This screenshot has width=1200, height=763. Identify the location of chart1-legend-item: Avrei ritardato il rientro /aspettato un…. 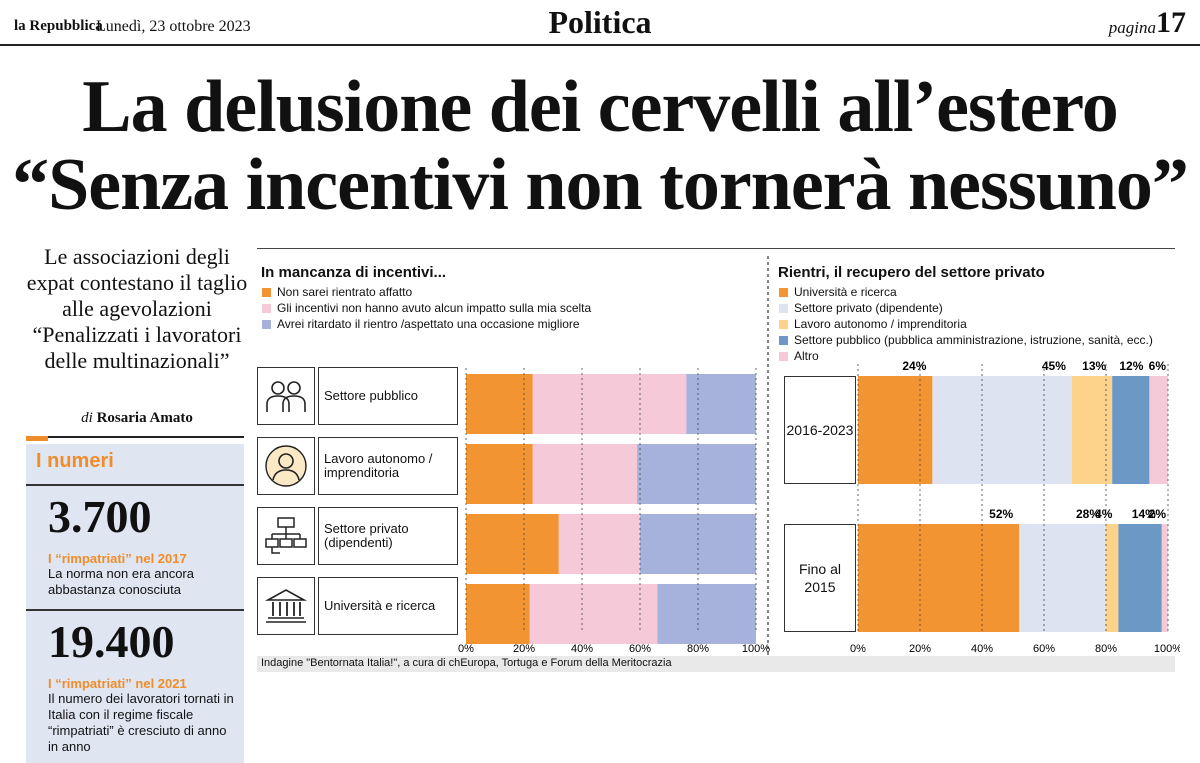
(421, 324).